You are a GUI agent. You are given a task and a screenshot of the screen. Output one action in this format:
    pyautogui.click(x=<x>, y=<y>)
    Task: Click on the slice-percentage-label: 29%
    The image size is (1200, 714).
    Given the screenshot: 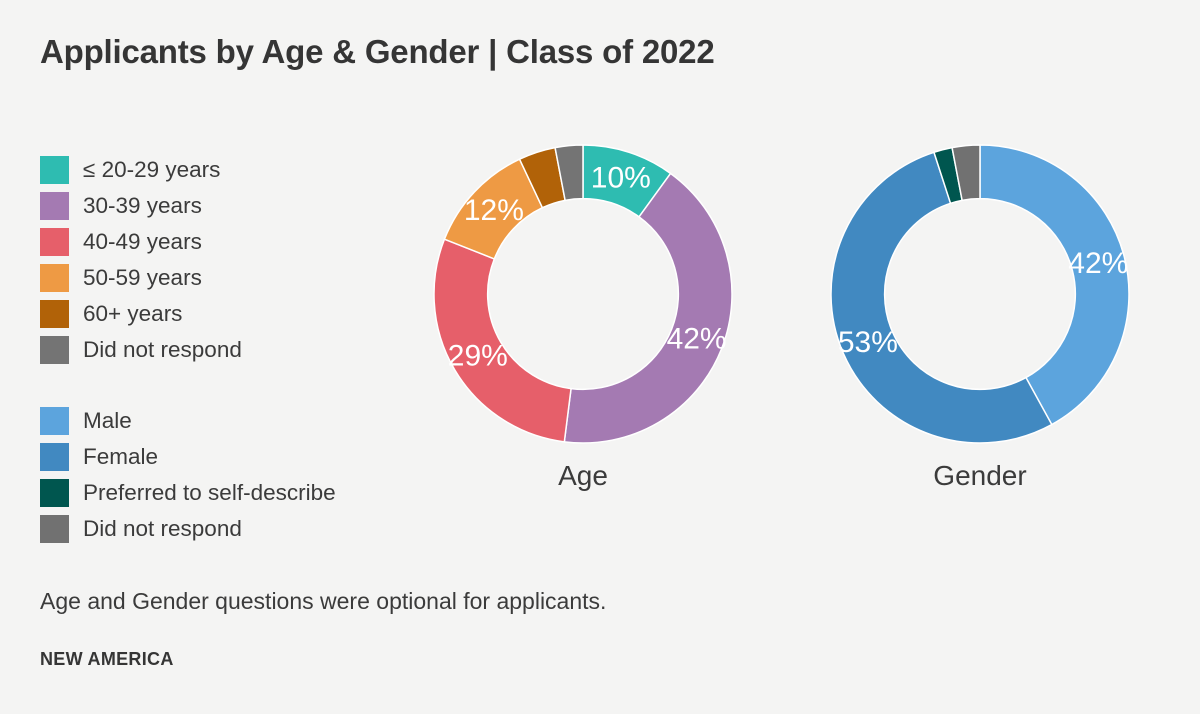 What is the action you would take?
    pyautogui.click(x=478, y=356)
    